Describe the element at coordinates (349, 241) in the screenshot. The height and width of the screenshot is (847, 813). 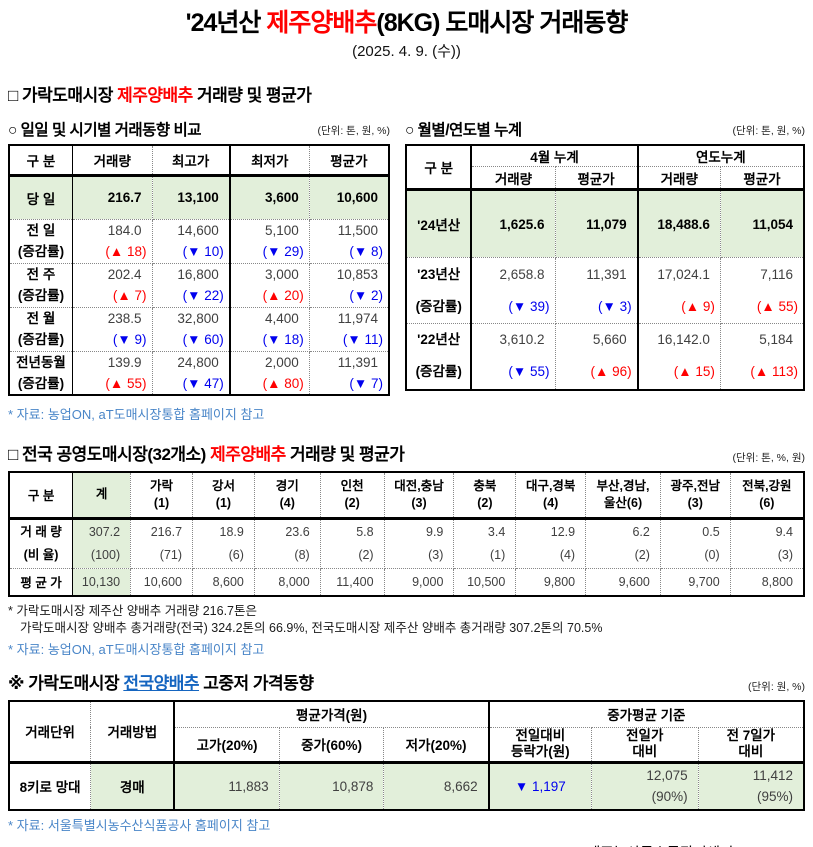
I see `value-cell: 11,500 (▼ 8)` at that location.